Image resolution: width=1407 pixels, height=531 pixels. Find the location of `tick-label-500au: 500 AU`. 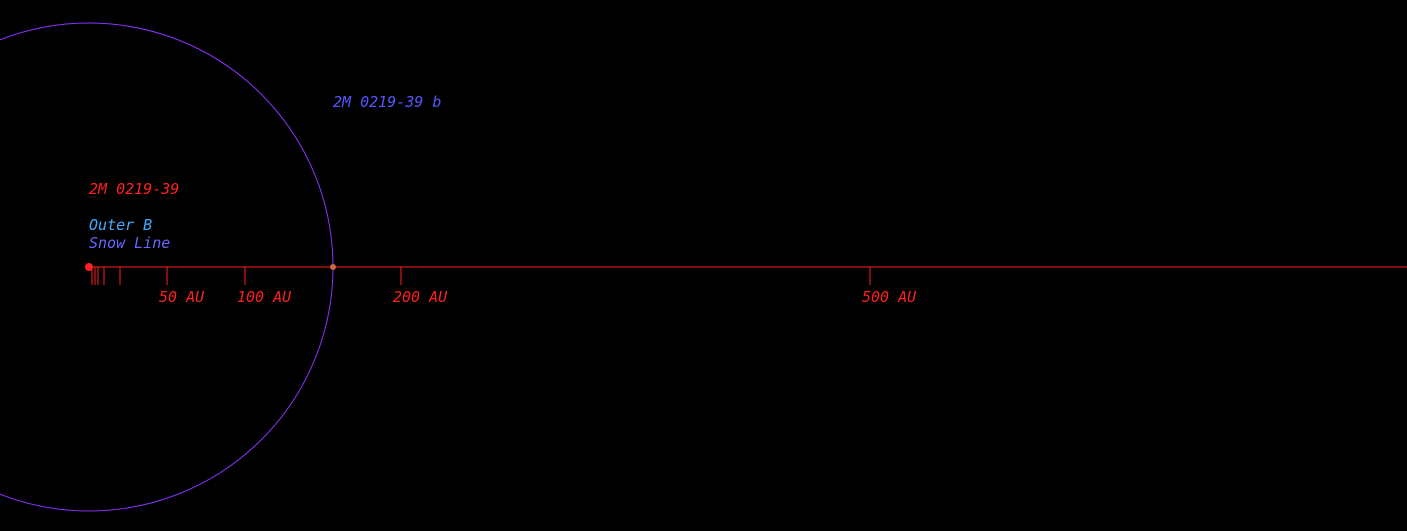

tick-label-500au: 500 AU is located at coordinates (889, 297).